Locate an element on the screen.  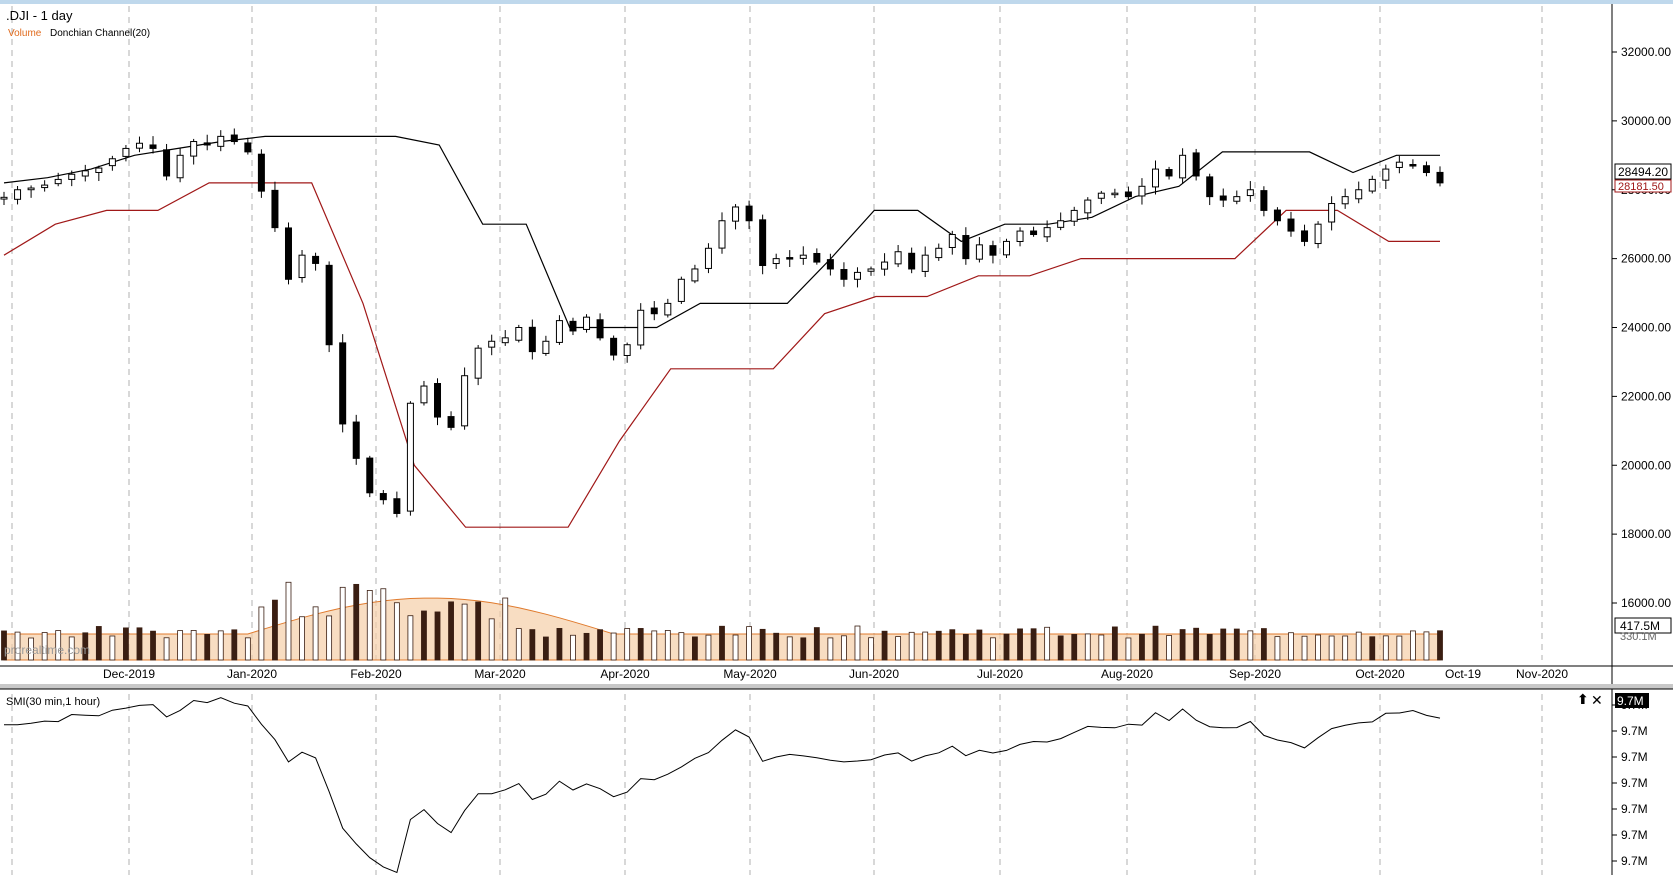
legend-volume: Volume is located at coordinates (25, 33).